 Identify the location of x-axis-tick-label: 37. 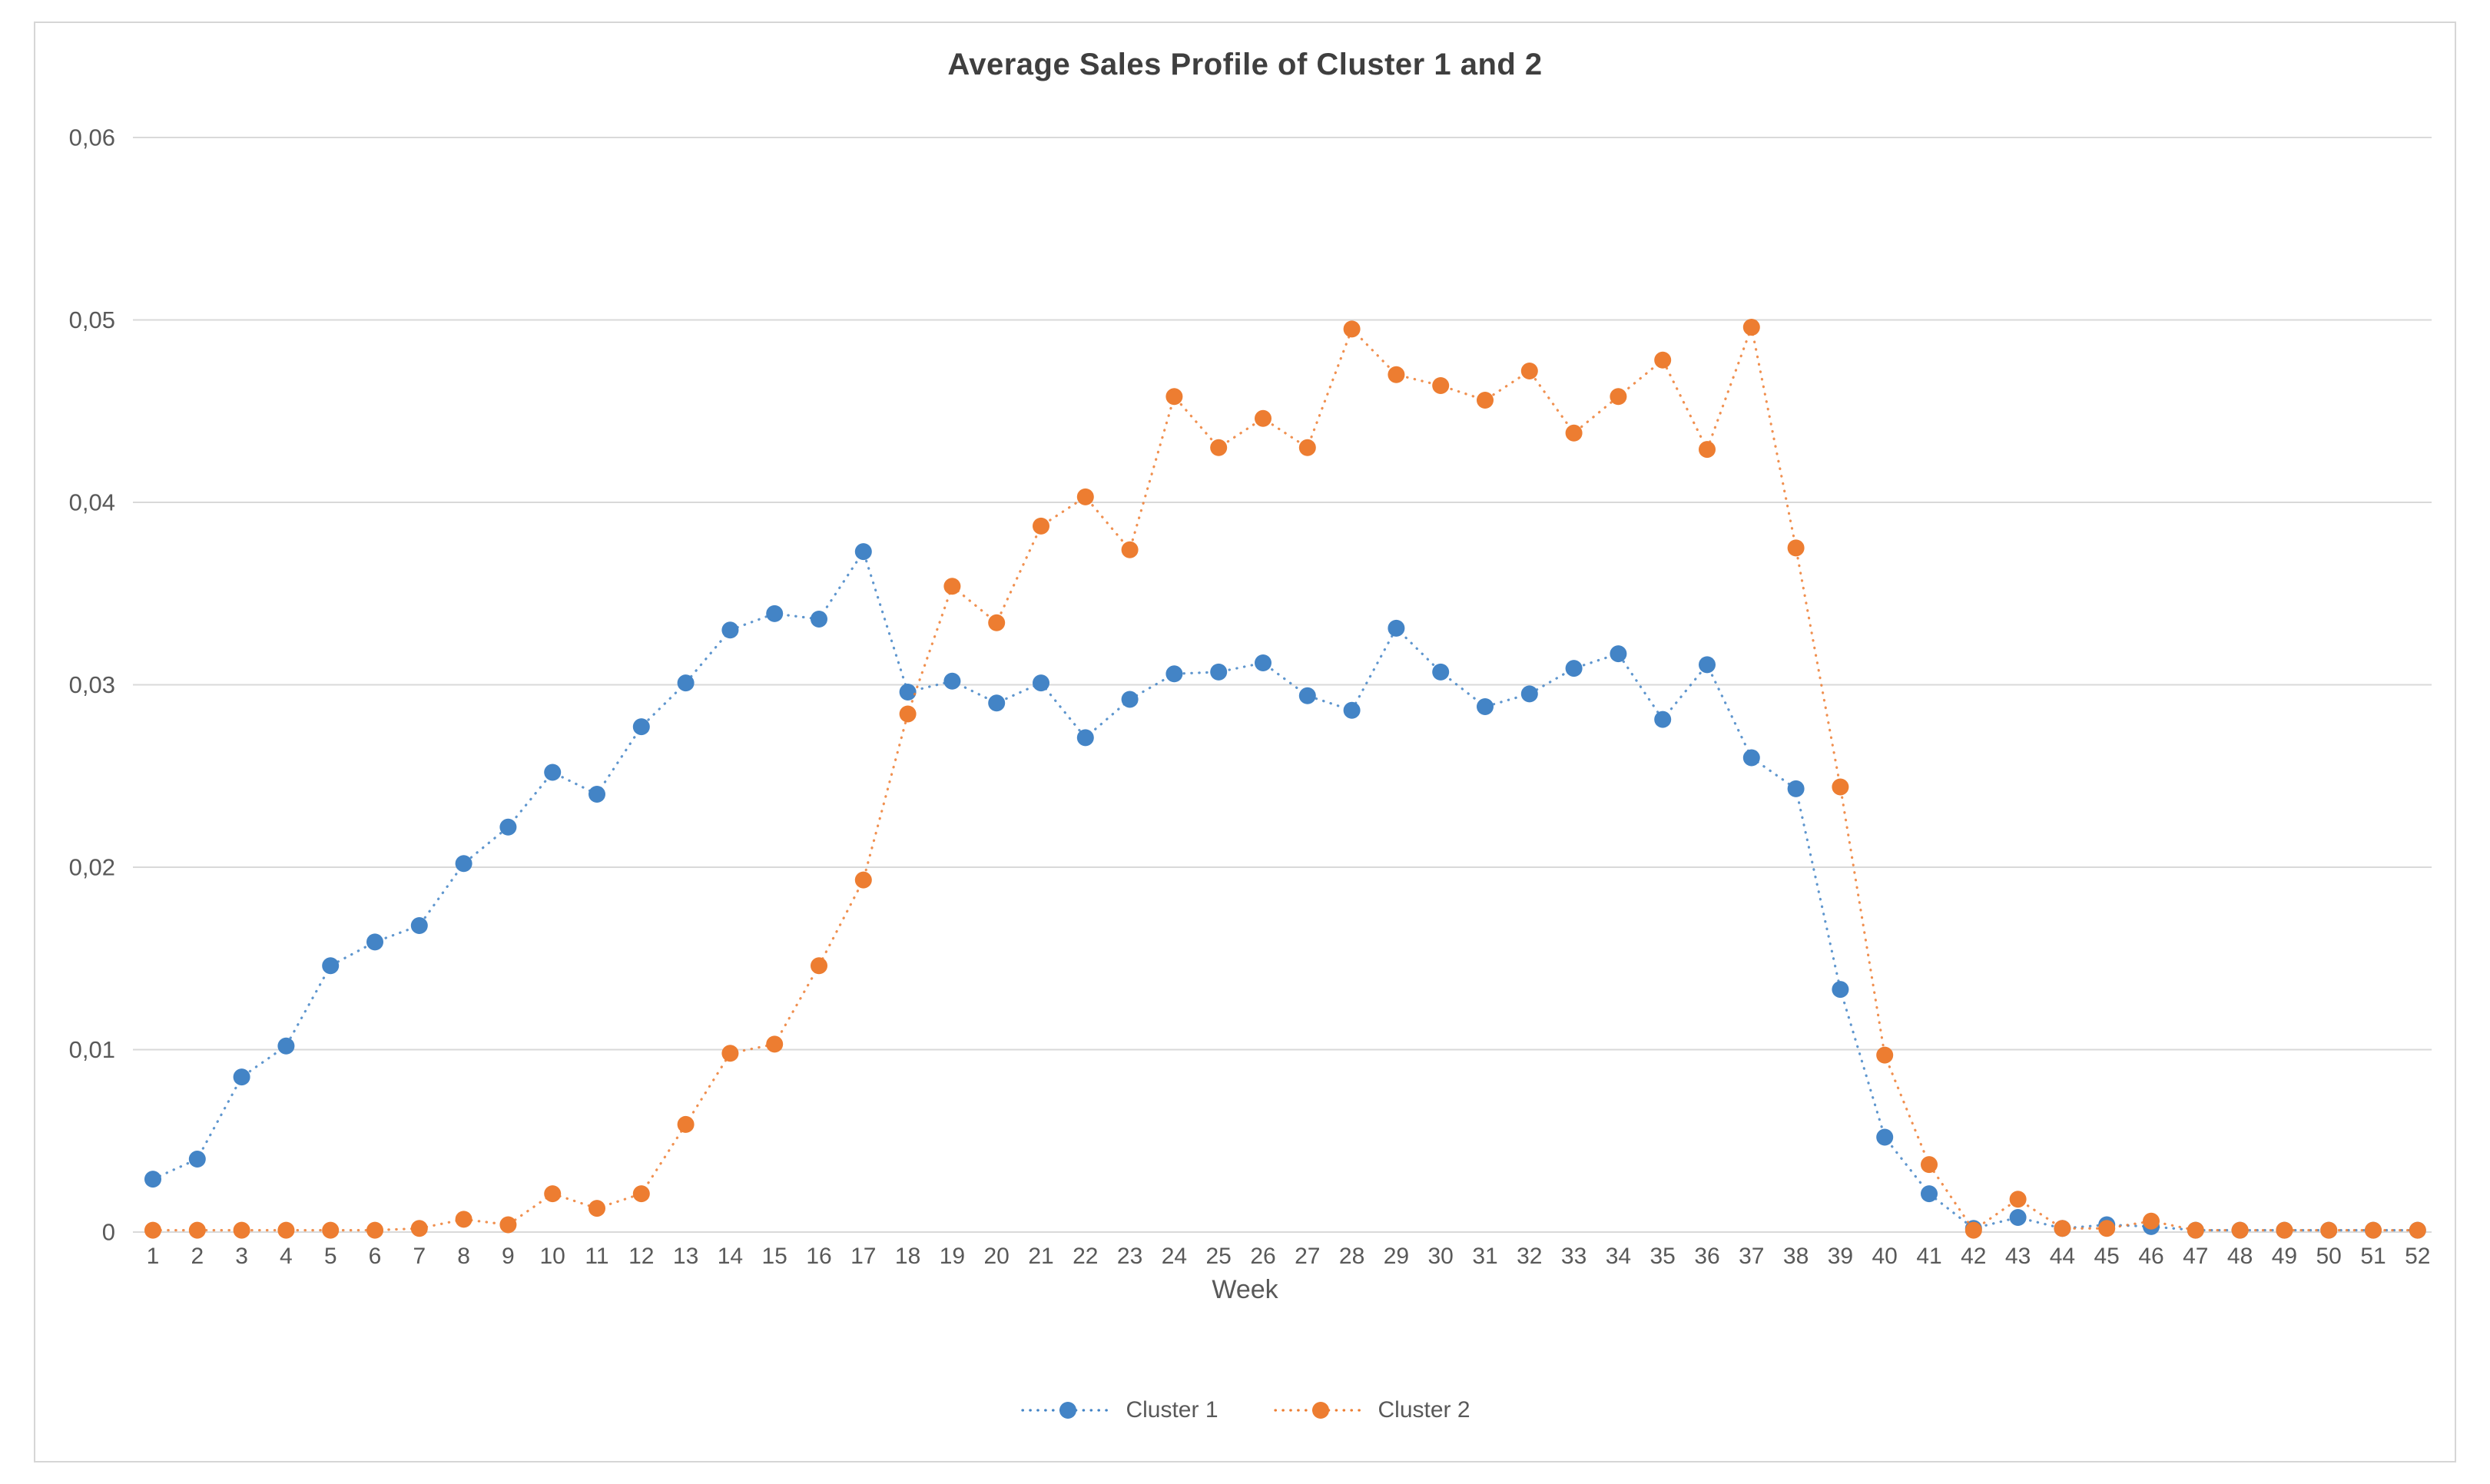
(1751, 1256).